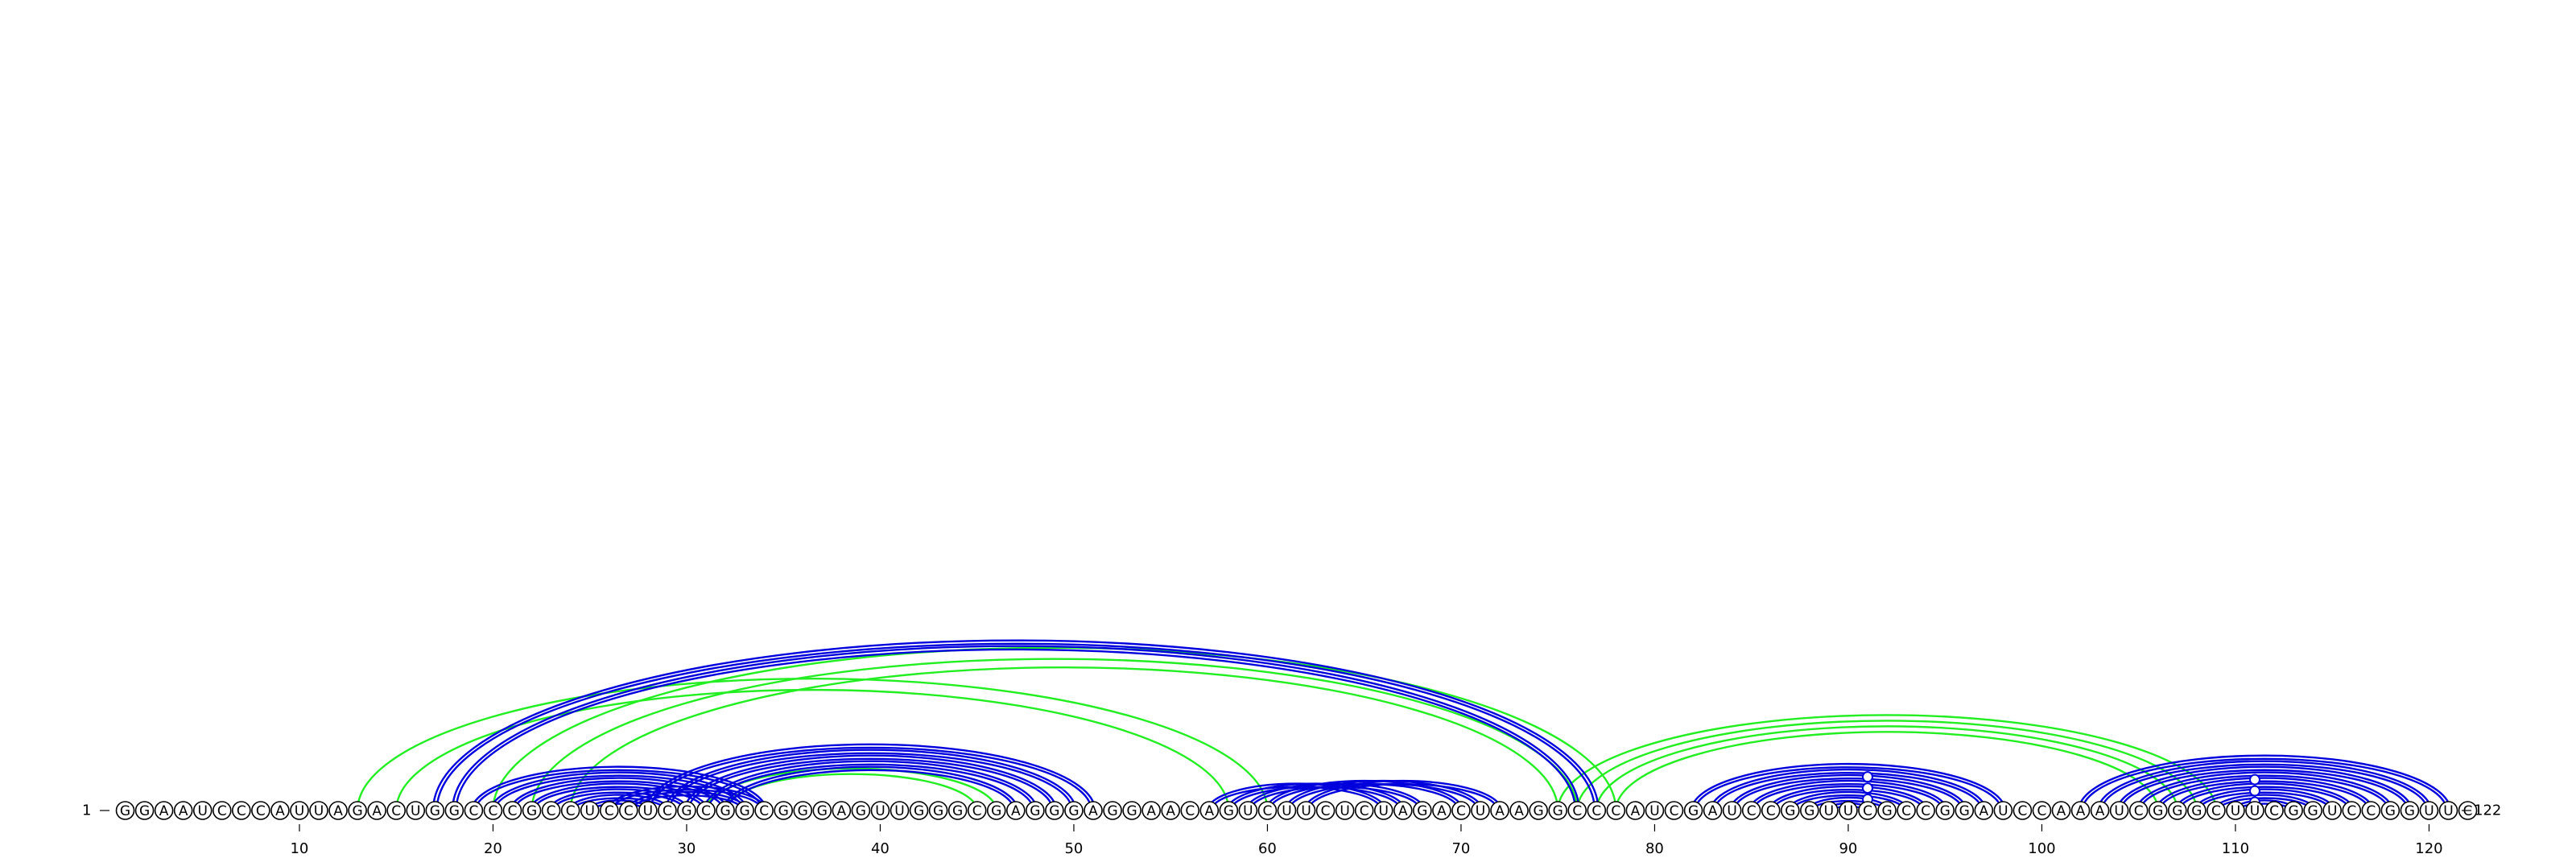 The image size is (2576, 858). I want to click on tick-label: 70, so click(1460, 849).